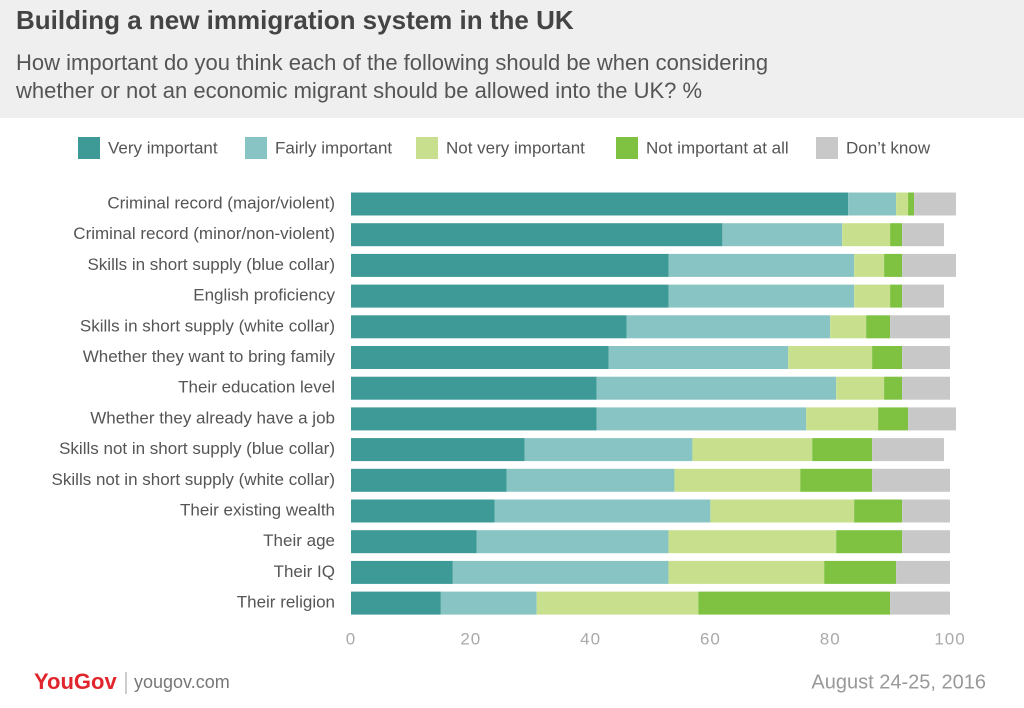 The width and height of the screenshot is (1024, 708). What do you see at coordinates (286, 602) in the screenshot?
I see `y-tick-label: Their religion` at bounding box center [286, 602].